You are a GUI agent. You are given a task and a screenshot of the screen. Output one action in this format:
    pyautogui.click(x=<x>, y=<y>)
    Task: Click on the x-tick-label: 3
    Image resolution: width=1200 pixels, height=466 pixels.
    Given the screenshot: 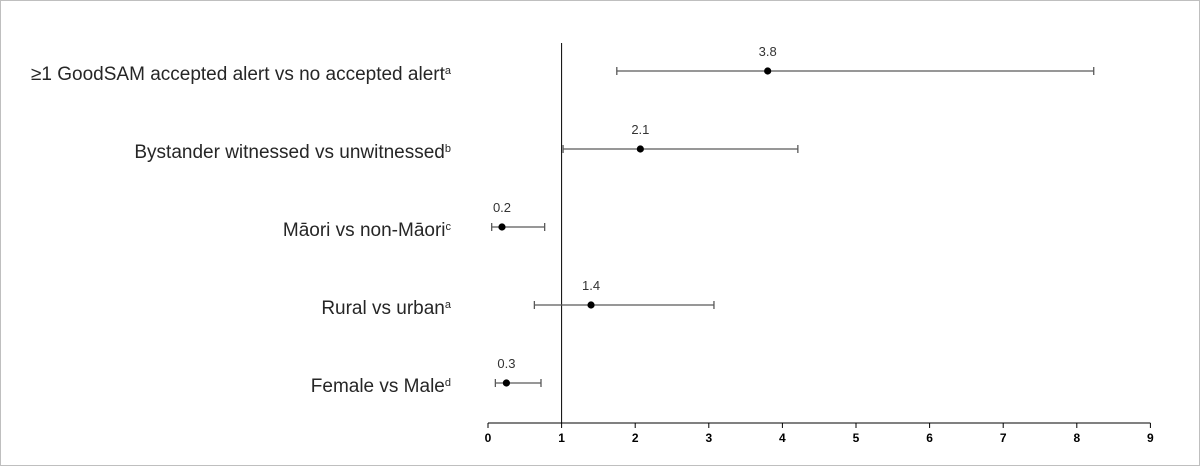 What is the action you would take?
    pyautogui.click(x=708, y=438)
    